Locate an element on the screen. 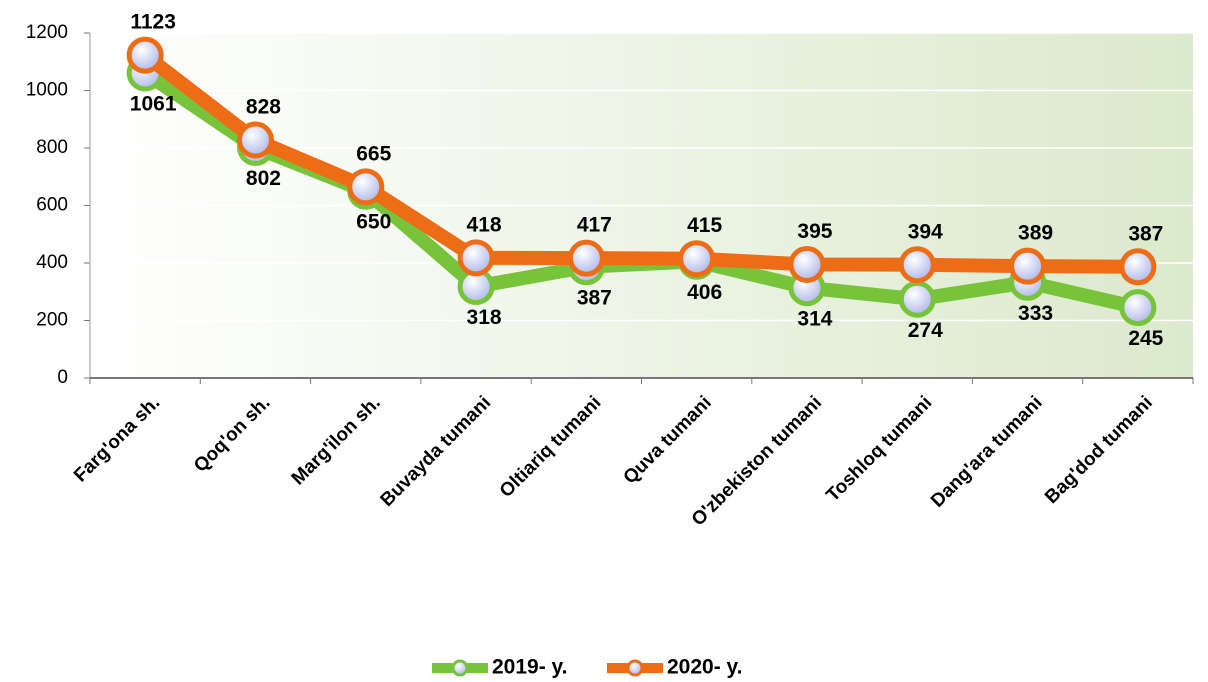 The height and width of the screenshot is (682, 1208). x-tick-label: Qoq'on sh. is located at coordinates (232, 434).